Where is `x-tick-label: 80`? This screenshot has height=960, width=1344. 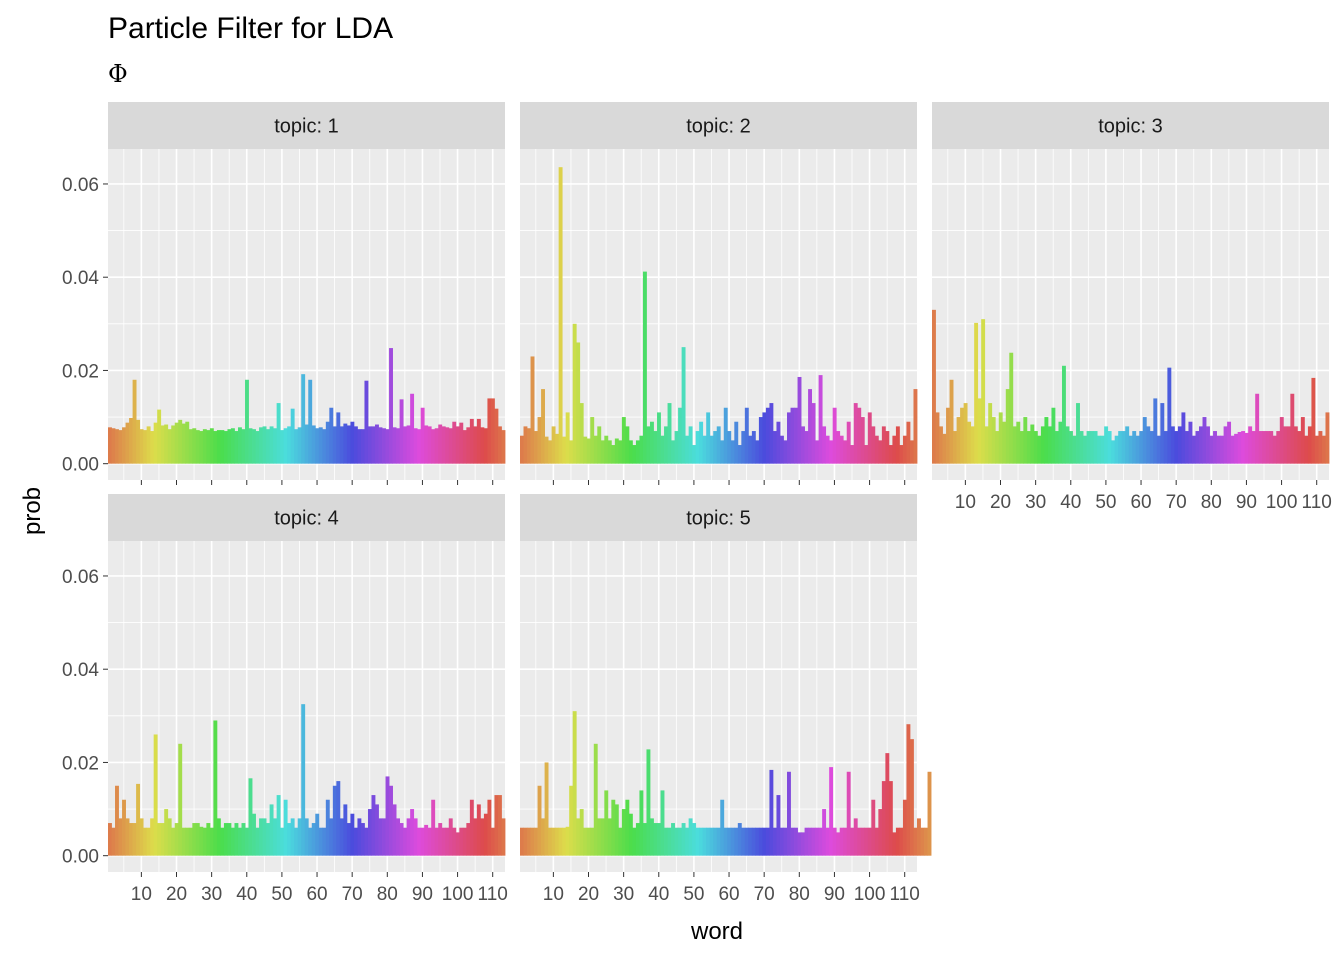
x-tick-label: 80 is located at coordinates (387, 894).